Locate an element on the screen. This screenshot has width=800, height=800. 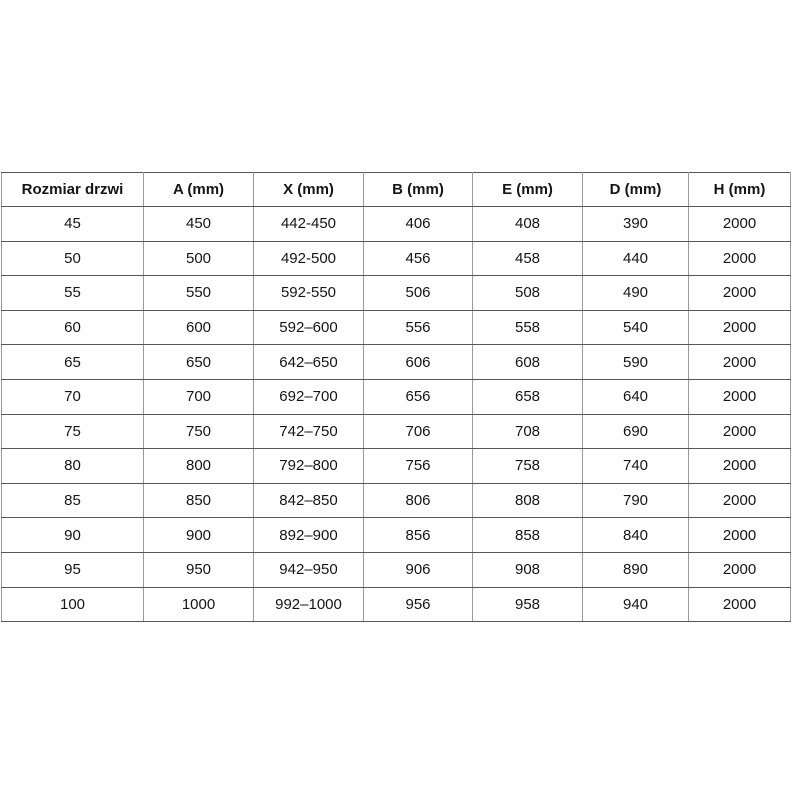
column-header: E (mm) is located at coordinates (527, 189).